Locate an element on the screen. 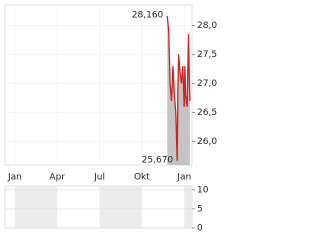  price-line is located at coordinates (178, 88).